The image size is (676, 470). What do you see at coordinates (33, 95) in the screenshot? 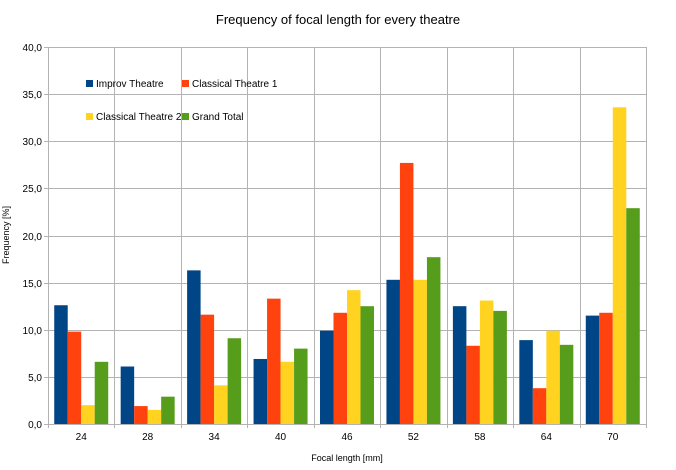
I see `y-tick-label: 35,0` at bounding box center [33, 95].